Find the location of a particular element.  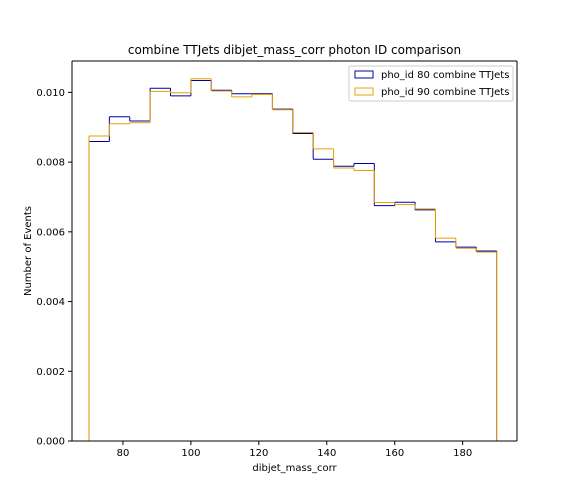

x-tick-label: 100 is located at coordinates (190, 453).